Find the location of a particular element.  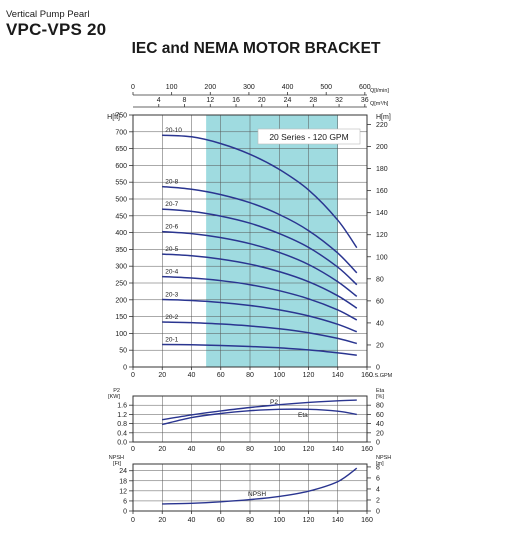

y-tick-label: 300 is located at coordinates (121, 267).